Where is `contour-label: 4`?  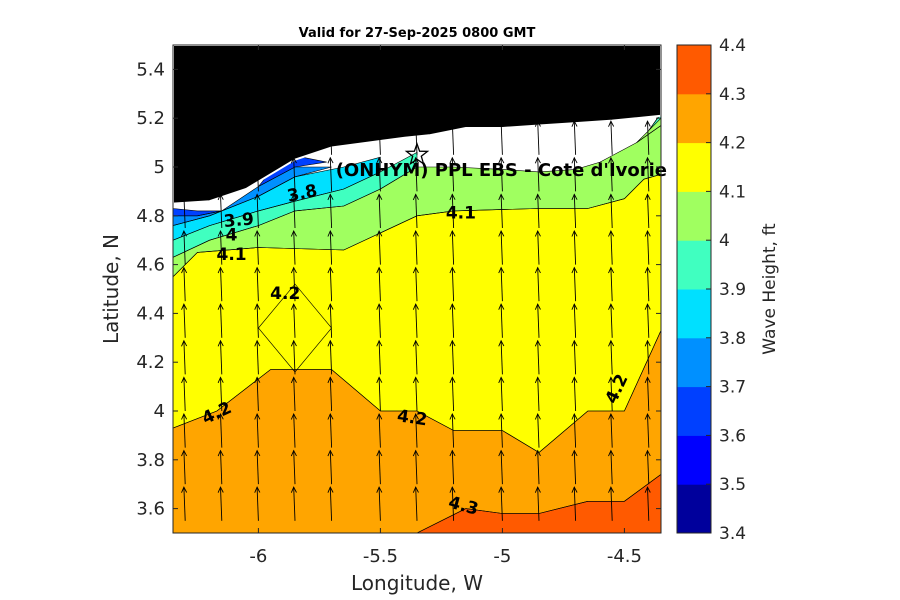 contour-label: 4 is located at coordinates (232, 235).